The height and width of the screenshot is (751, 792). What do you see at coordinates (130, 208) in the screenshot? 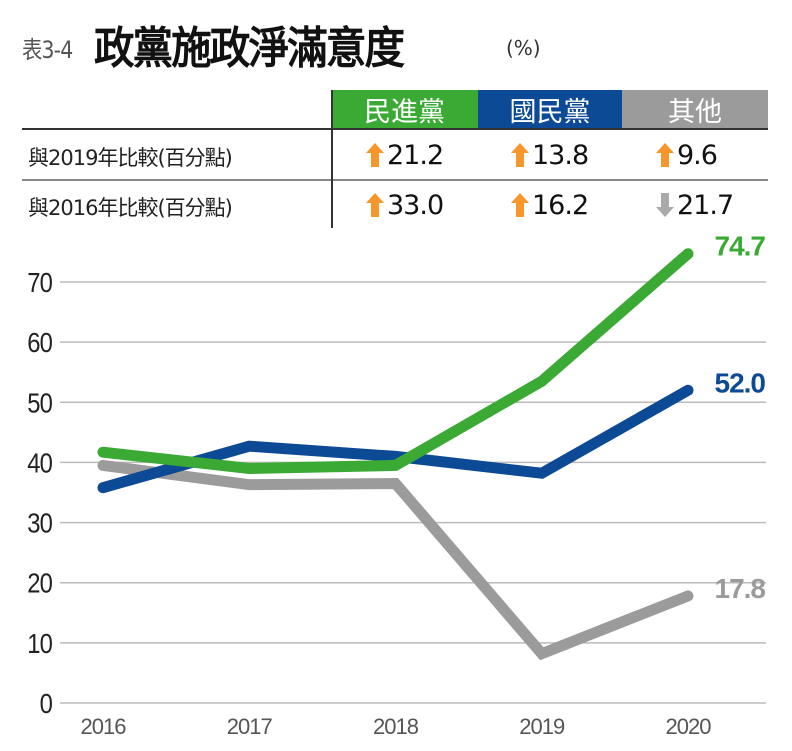
I see `row-label: 與2016年比較(百分點)` at bounding box center [130, 208].